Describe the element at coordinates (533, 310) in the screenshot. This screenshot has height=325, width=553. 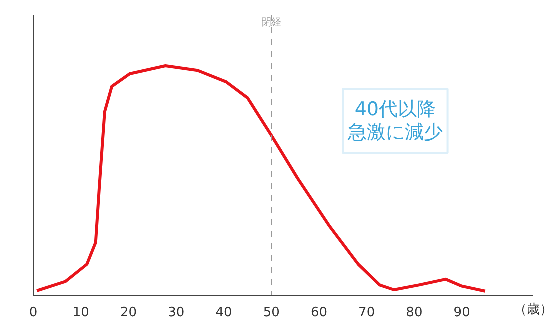
I see `x-axis-title: （歳）` at that location.